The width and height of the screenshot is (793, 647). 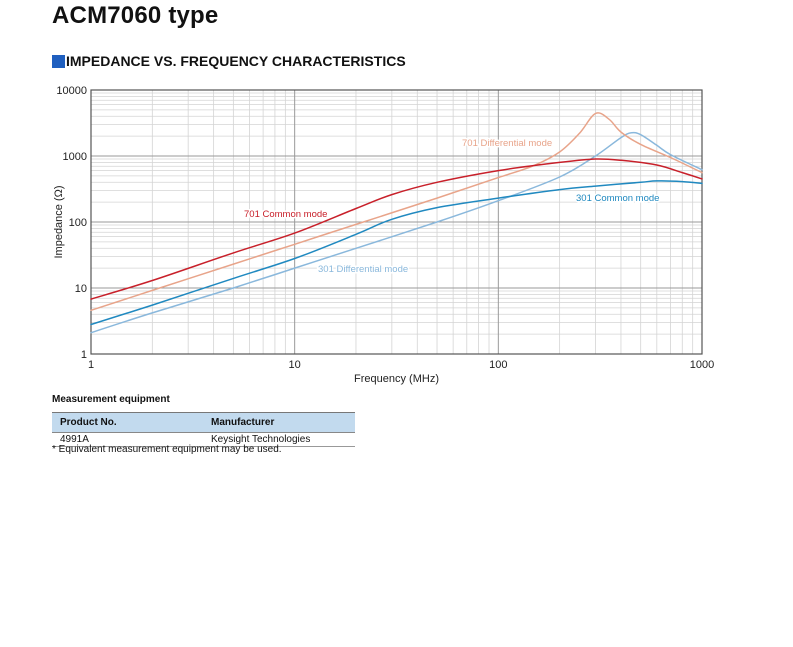 What do you see at coordinates (135, 15) in the screenshot?
I see `page-title: ACM7060 type` at bounding box center [135, 15].